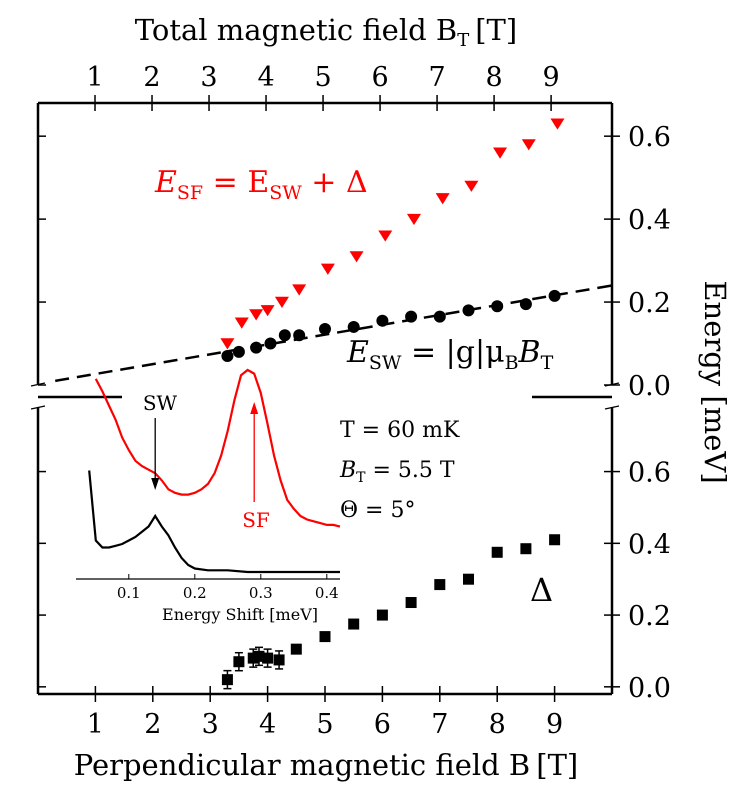 This screenshot has width=747, height=800. Describe the element at coordinates (400, 430) in the screenshot. I see `temperature-label: T = 60 mK` at that location.